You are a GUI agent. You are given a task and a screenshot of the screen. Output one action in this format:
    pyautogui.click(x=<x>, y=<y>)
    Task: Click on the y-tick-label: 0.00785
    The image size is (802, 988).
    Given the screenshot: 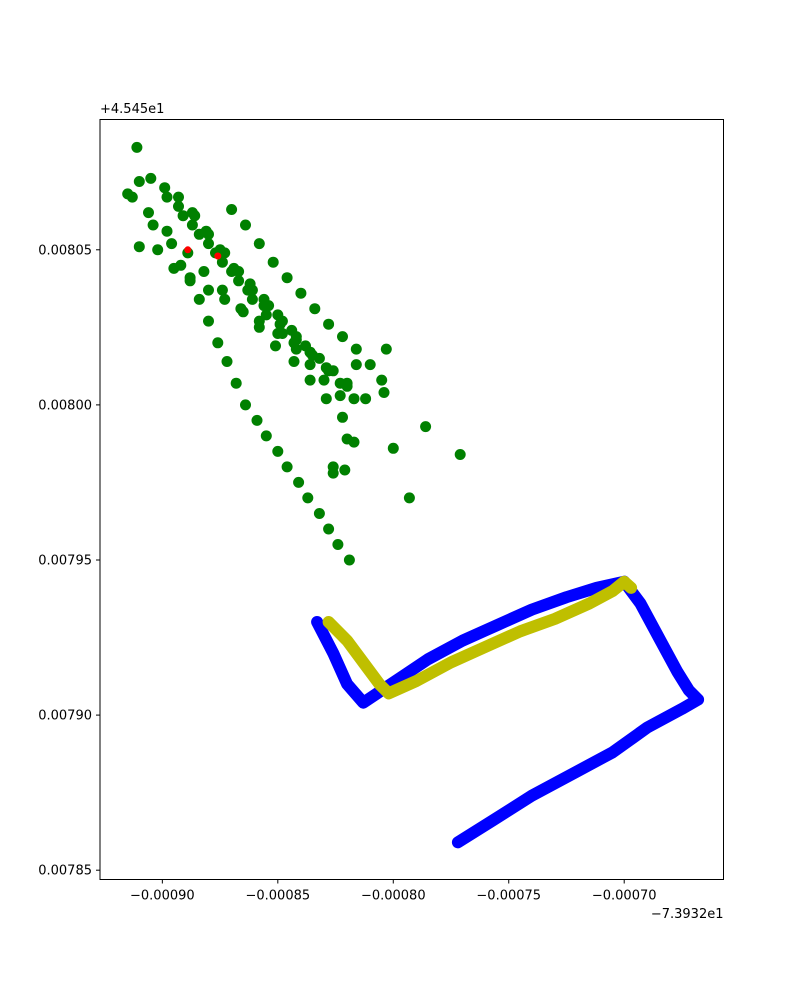 What is the action you would take?
    pyautogui.click(x=65, y=871)
    